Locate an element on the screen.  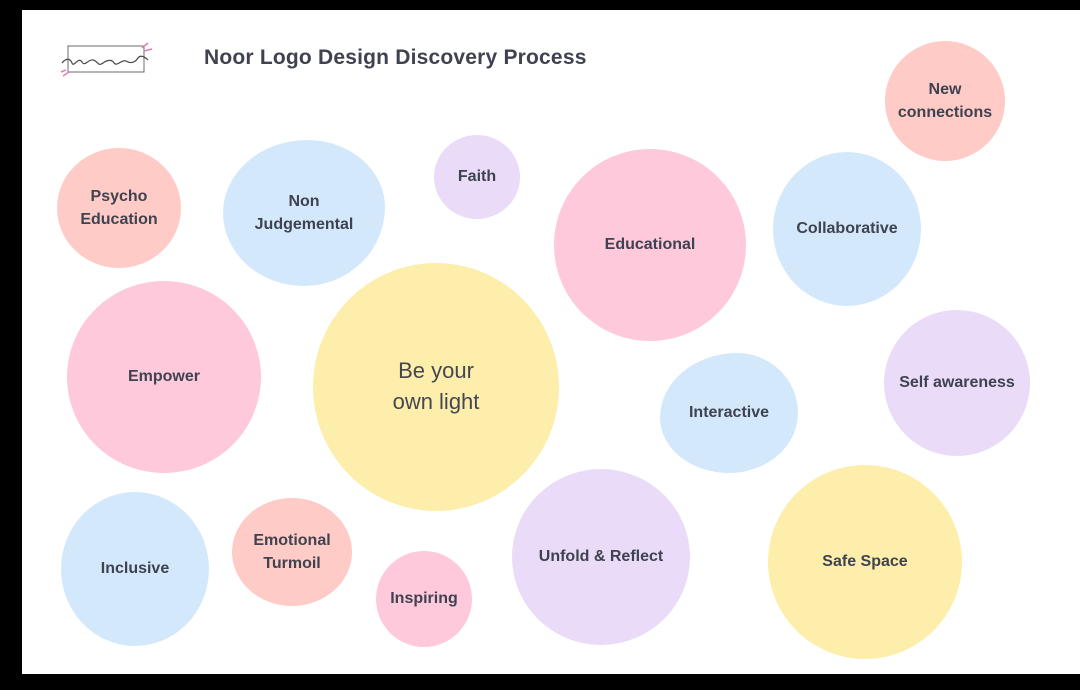
bubble-emotional-turmoil: Emotional Turmoil is located at coordinates (292, 552).